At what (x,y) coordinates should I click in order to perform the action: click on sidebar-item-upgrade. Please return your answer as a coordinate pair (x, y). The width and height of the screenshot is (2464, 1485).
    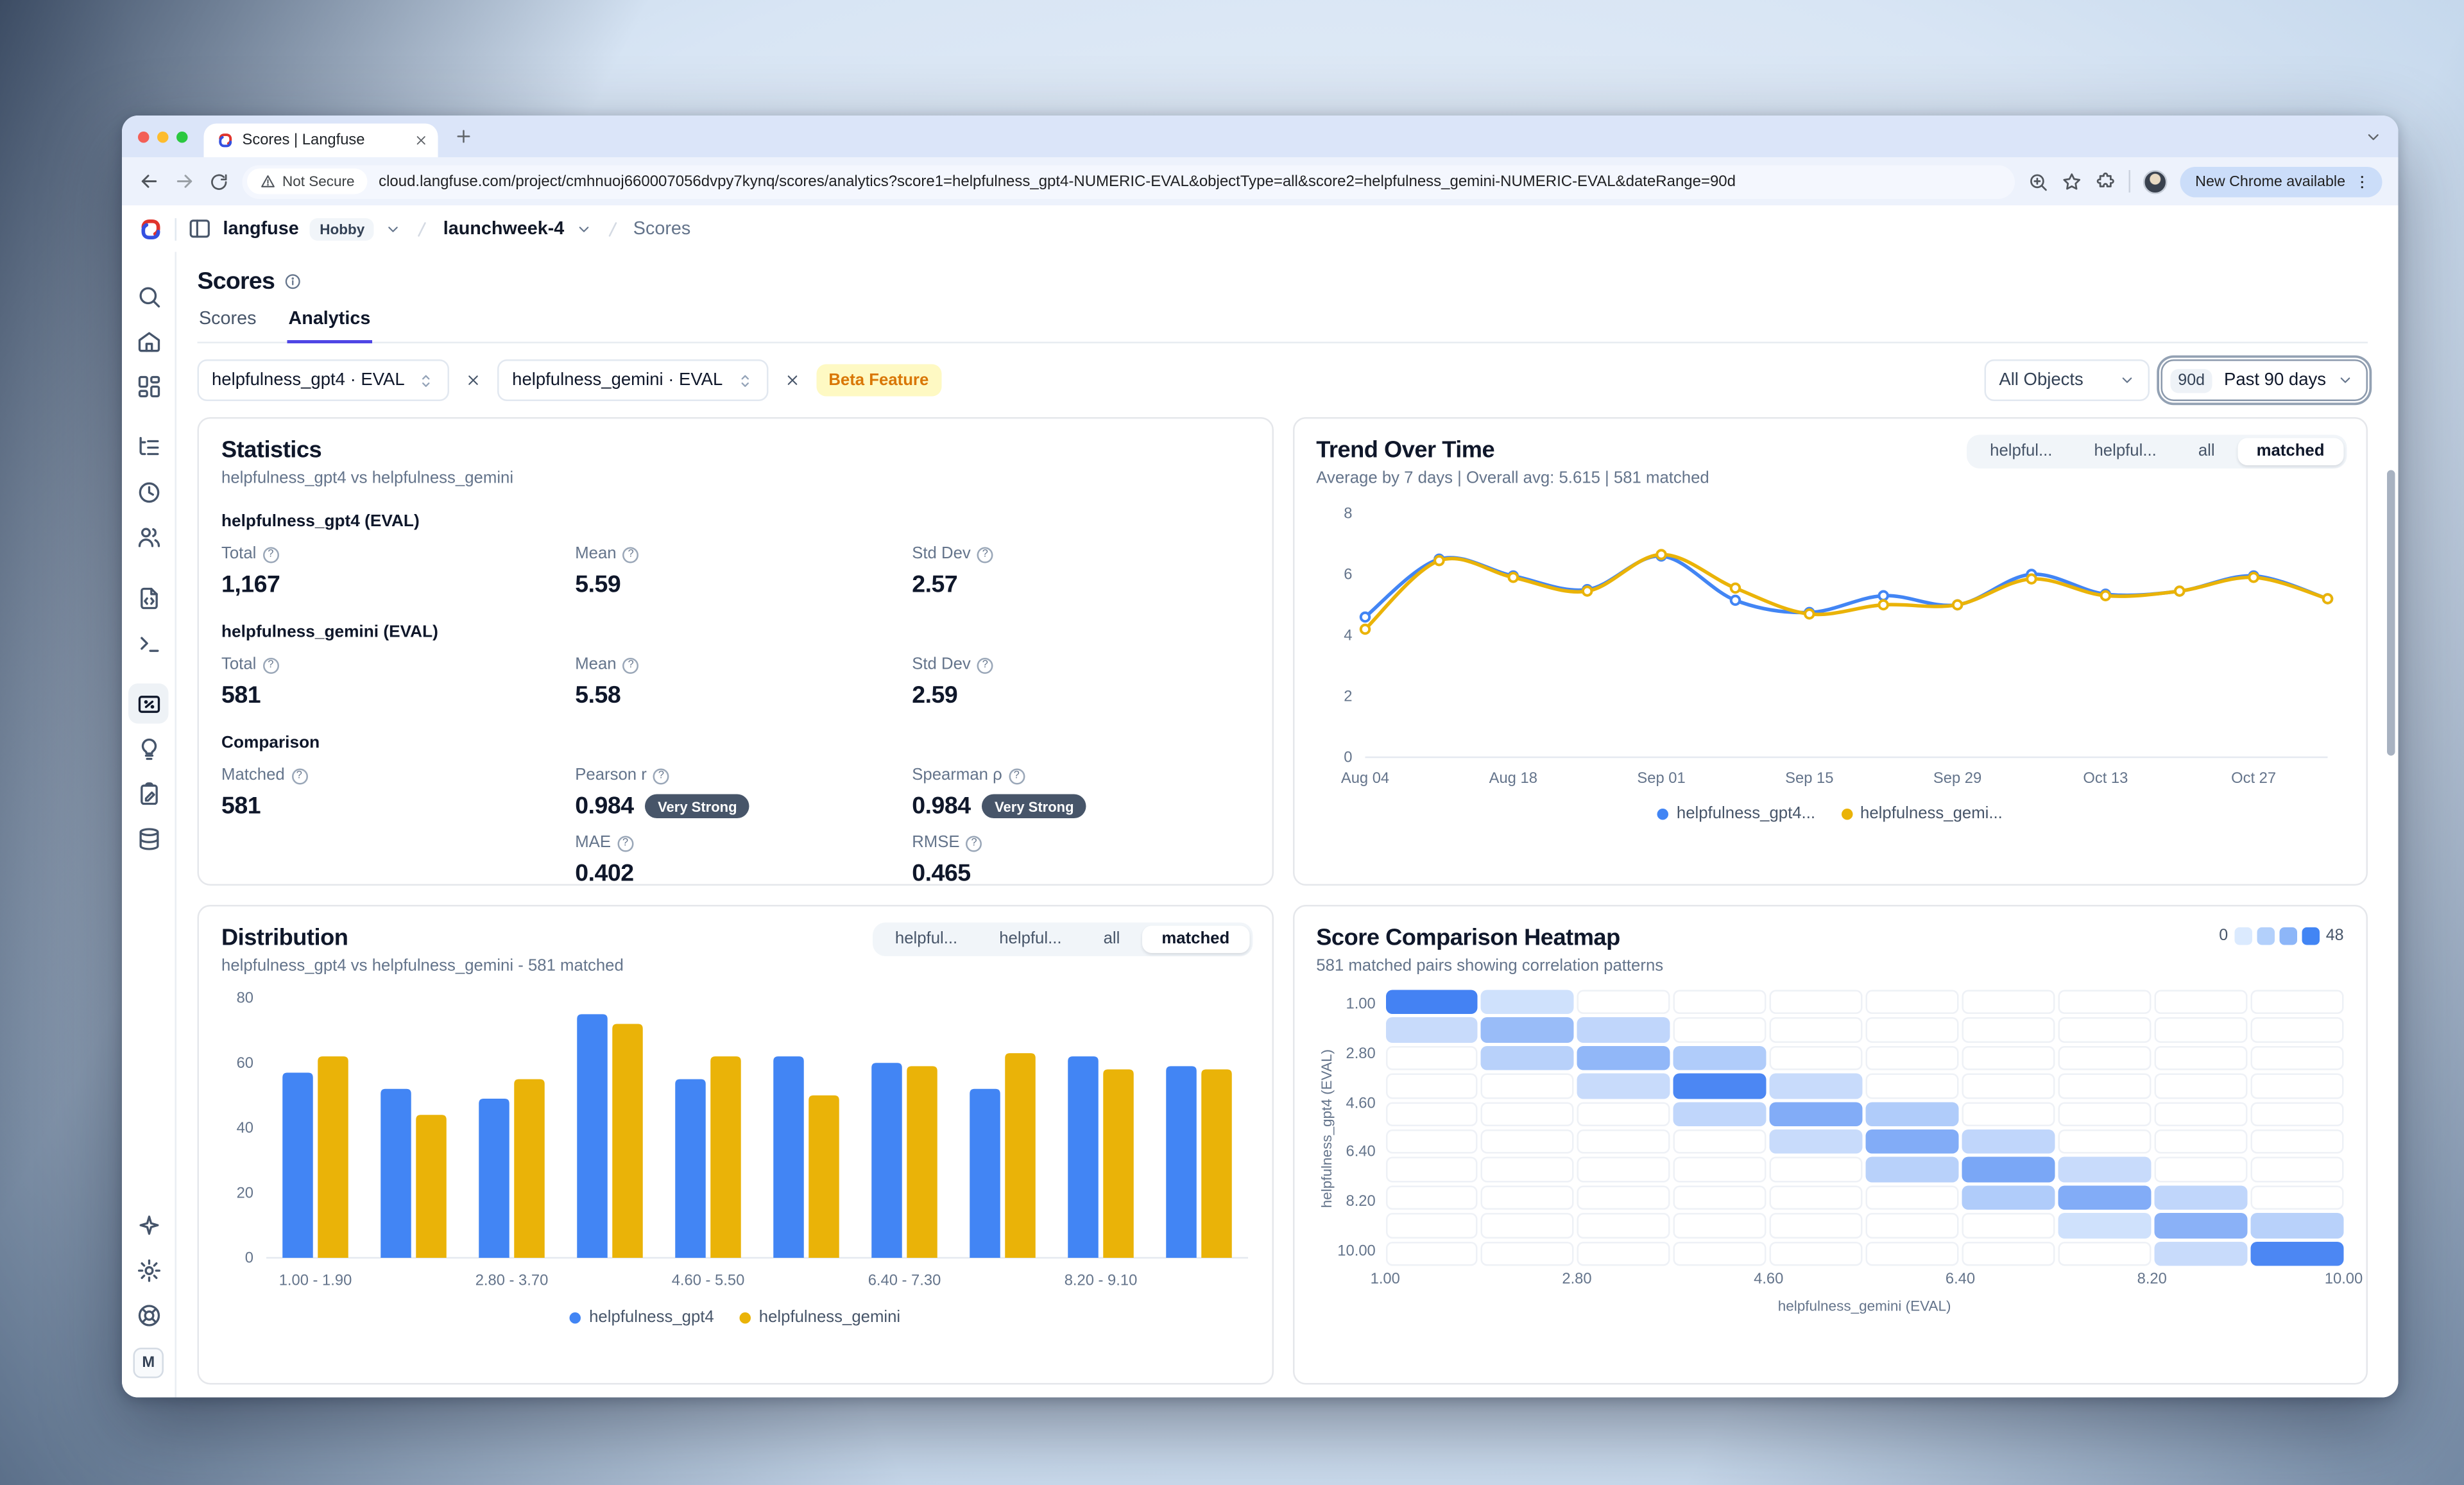
    Looking at the image, I should click on (149, 1225).